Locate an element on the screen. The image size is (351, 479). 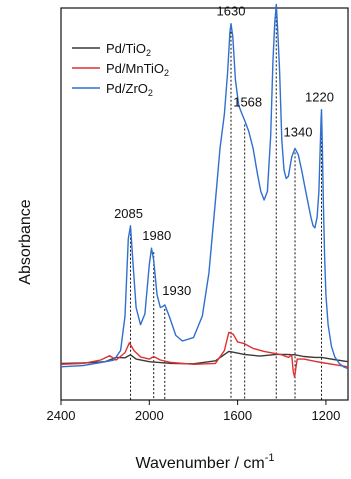
legend-label-2-subscript: 2 is located at coordinates (150, 93).